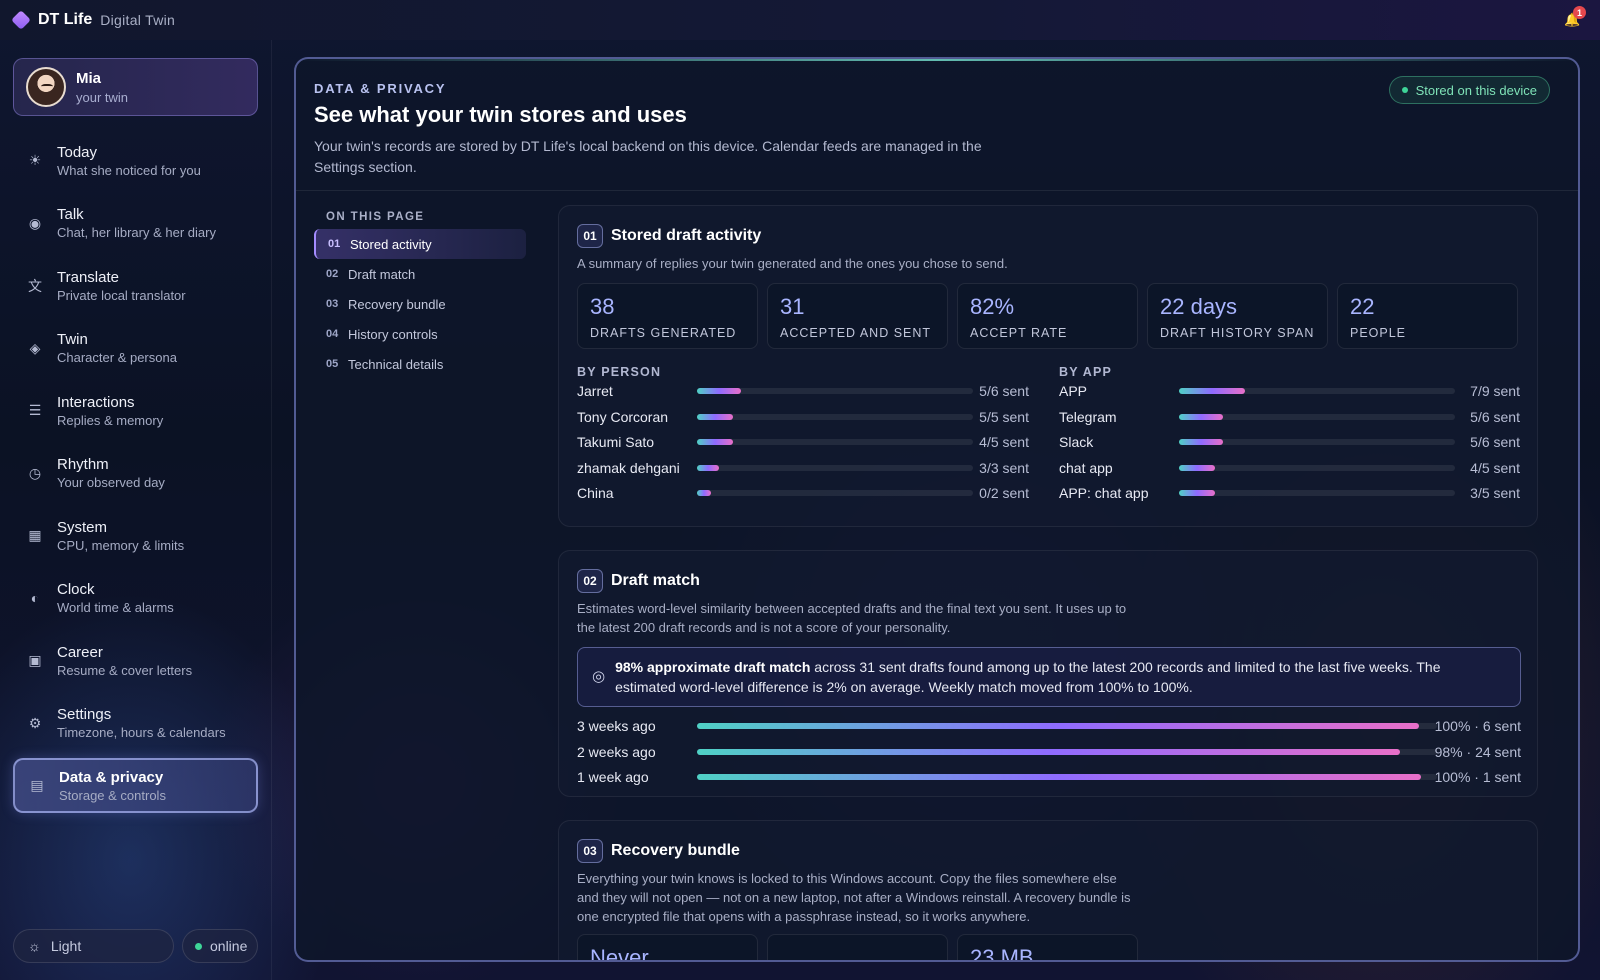 This screenshot has width=1600, height=980. What do you see at coordinates (1004, 416) in the screenshot?
I see `bar-value: 5/5 sent` at bounding box center [1004, 416].